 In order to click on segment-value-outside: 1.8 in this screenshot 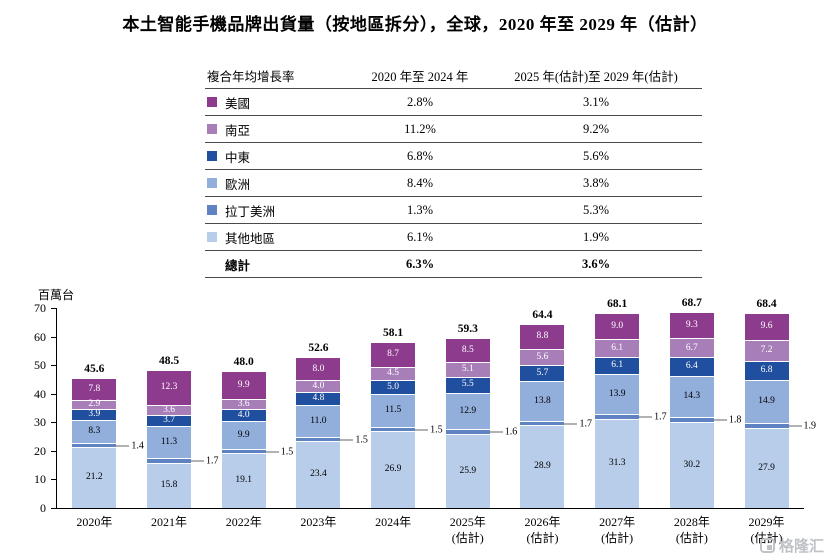, I will do `click(727, 420)`.